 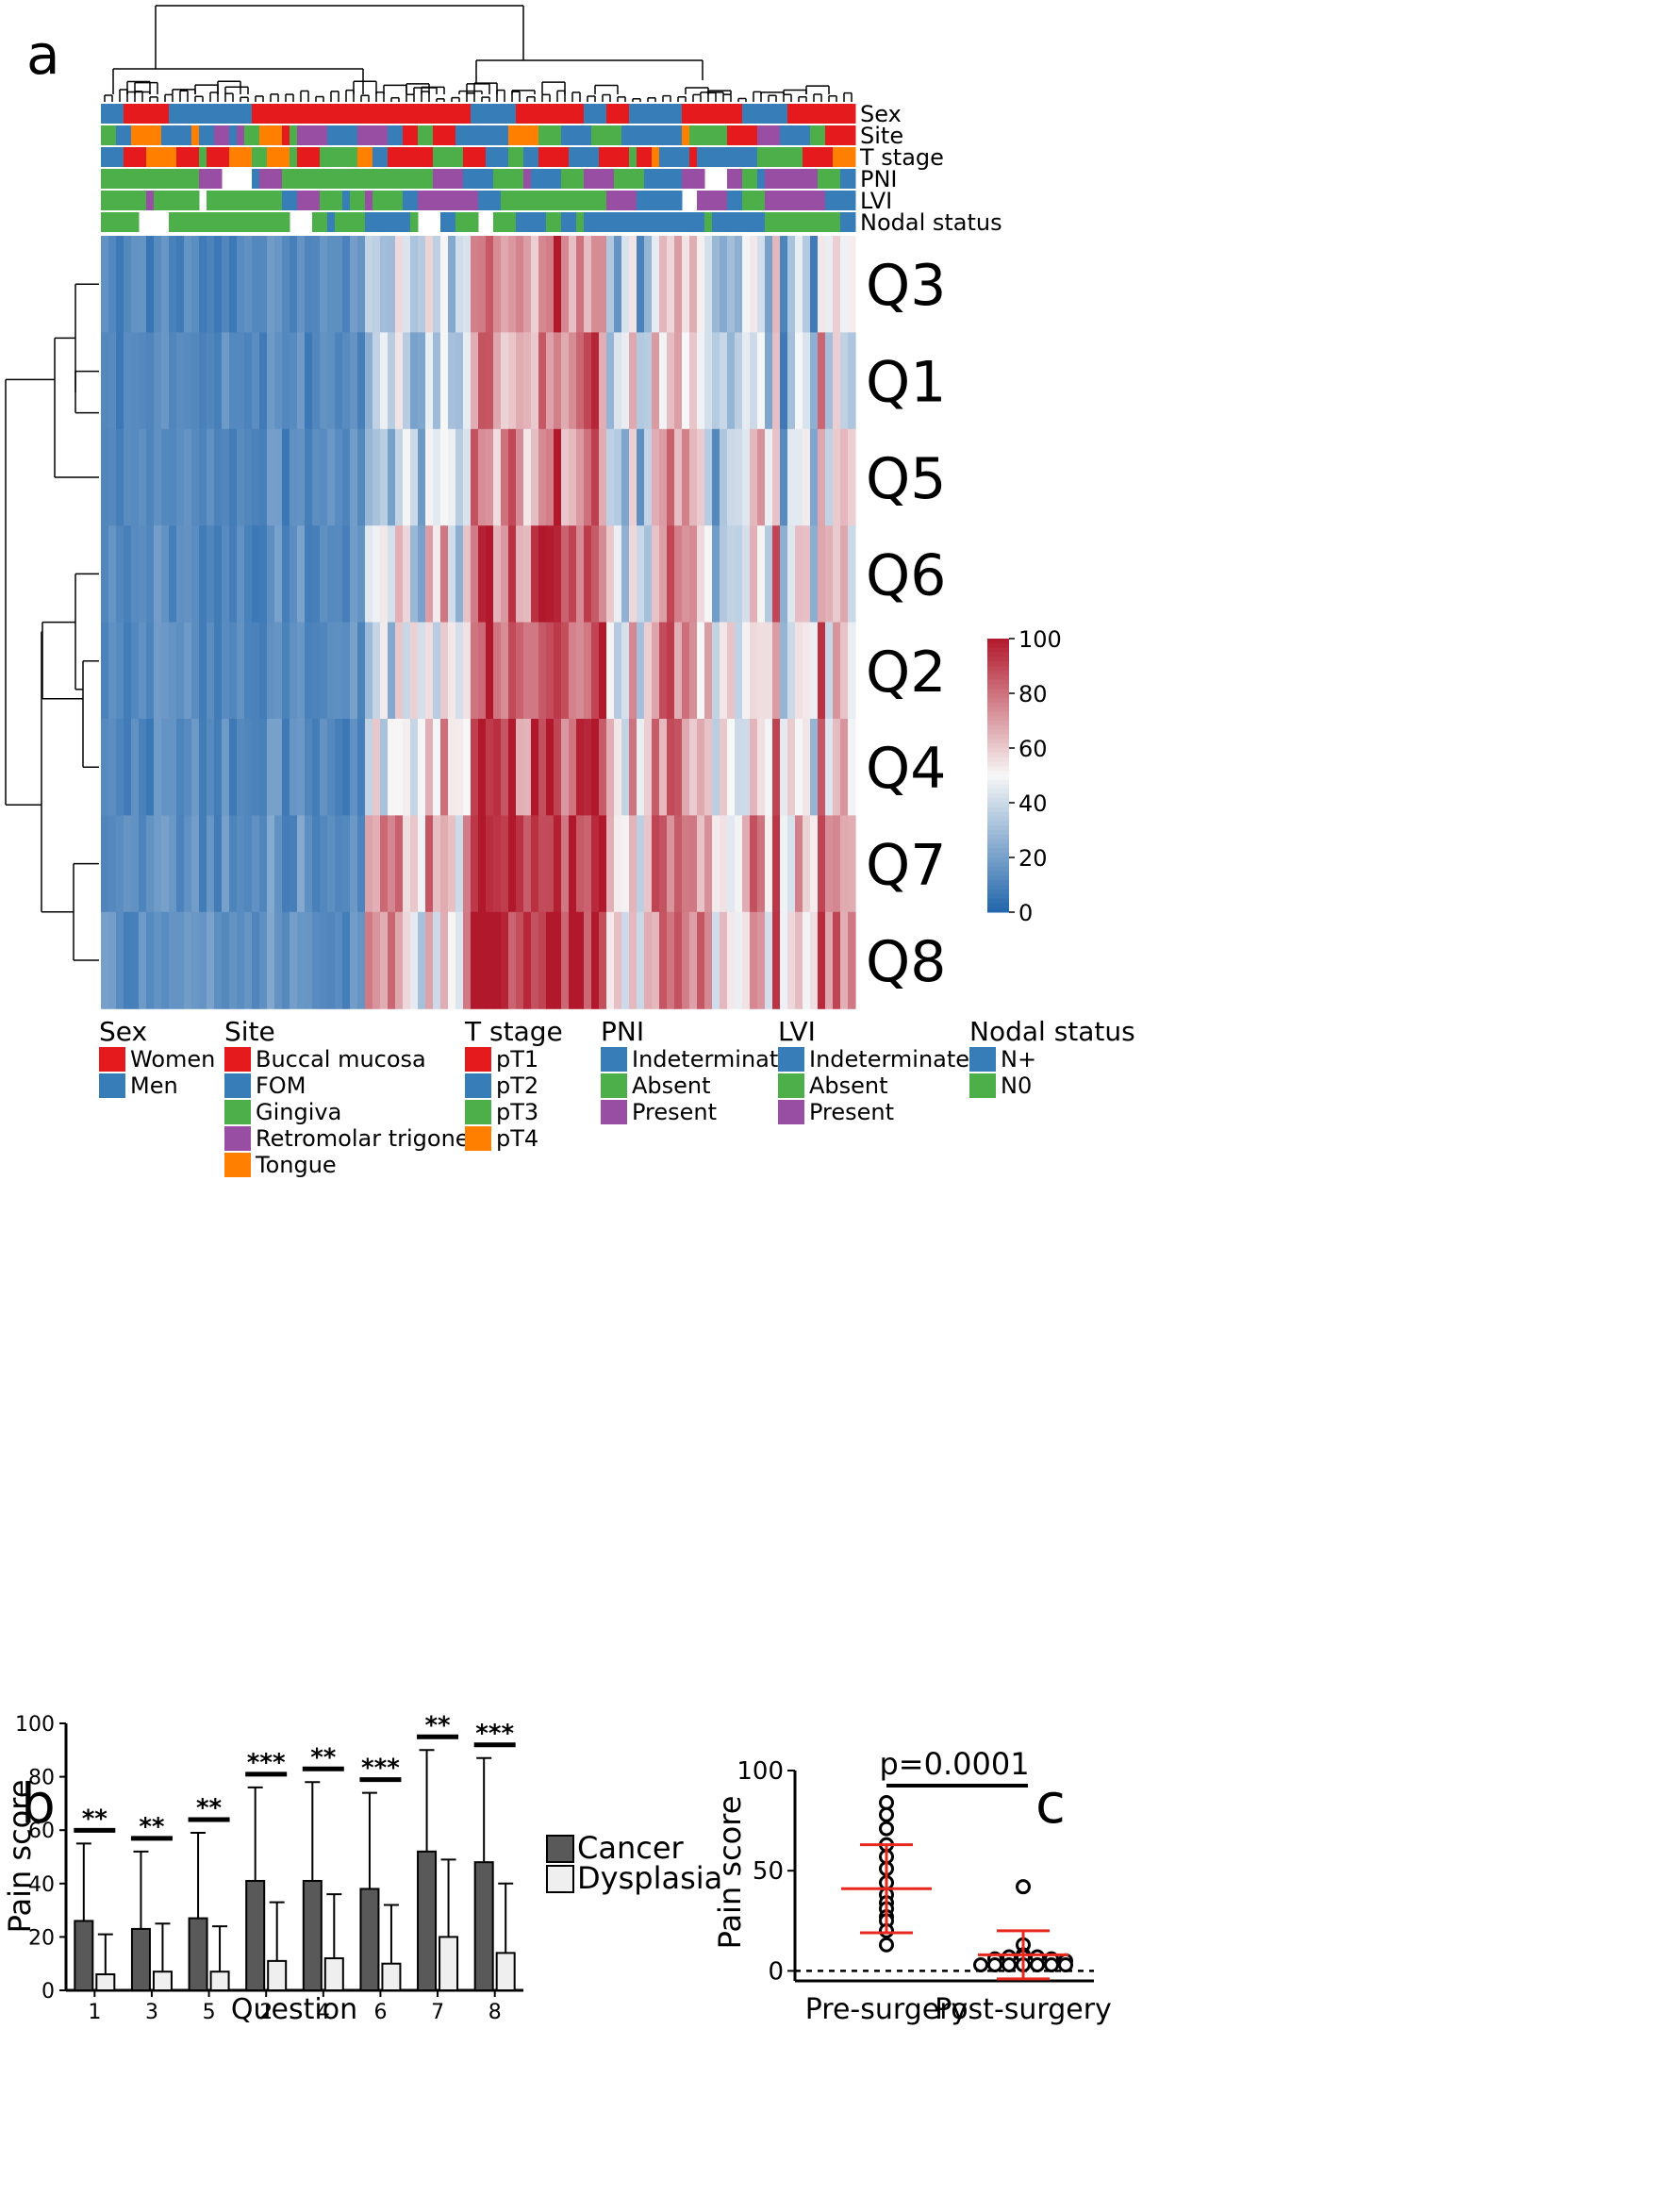 I want to click on x-tick-label: 2, so click(x=266, y=2013).